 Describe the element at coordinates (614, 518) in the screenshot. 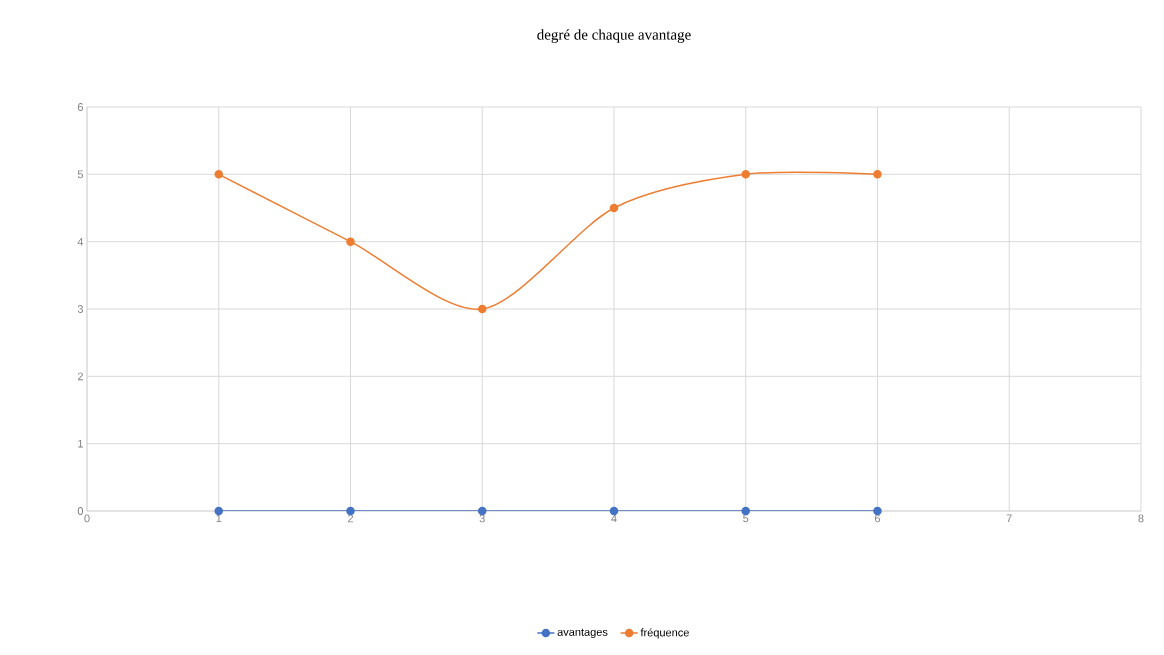

I see `x-tick-label: 4` at that location.